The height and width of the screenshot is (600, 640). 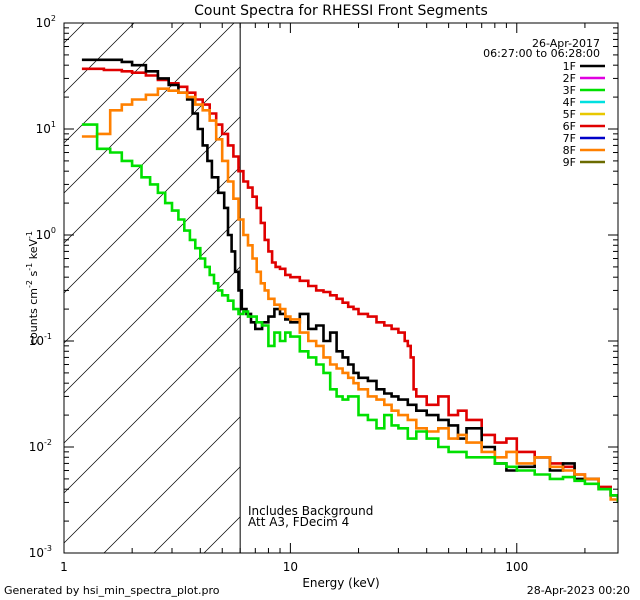 I want to click on legend-label-4F: 4F, so click(x=569, y=102).